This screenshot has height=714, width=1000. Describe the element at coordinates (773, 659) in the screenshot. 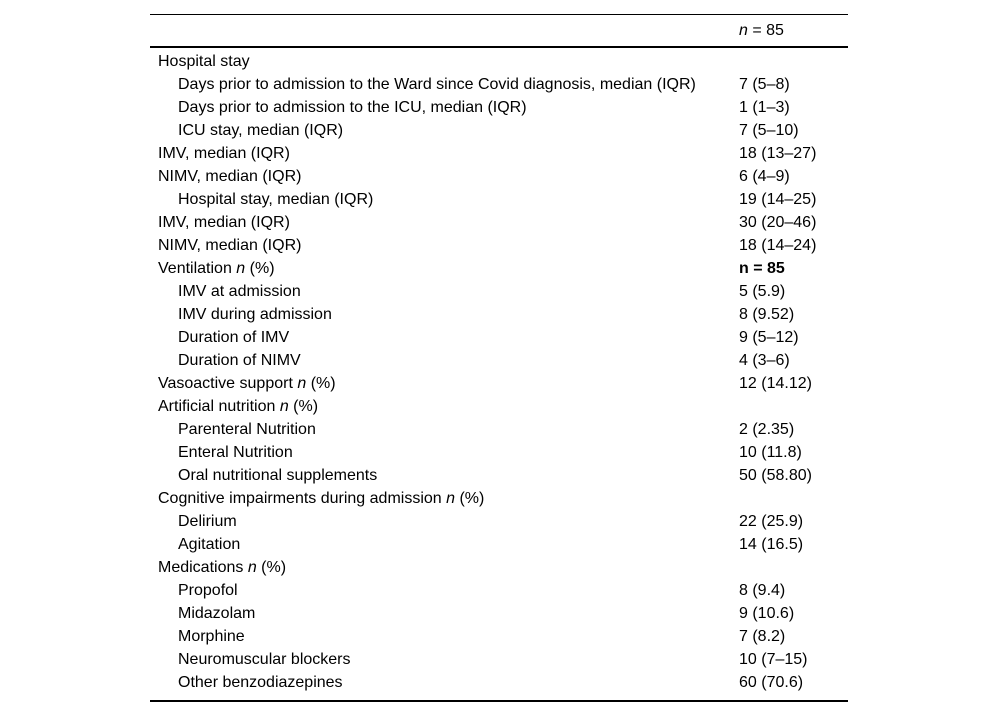

I see `row-value: 10 (7–15)` at that location.